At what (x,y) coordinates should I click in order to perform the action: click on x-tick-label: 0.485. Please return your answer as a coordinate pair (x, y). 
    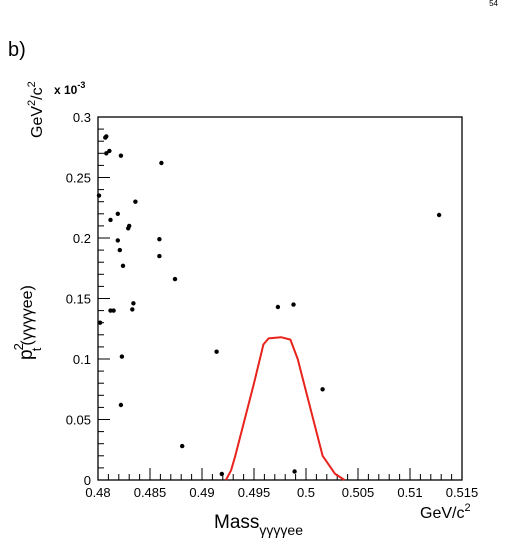
    Looking at the image, I should click on (150, 492).